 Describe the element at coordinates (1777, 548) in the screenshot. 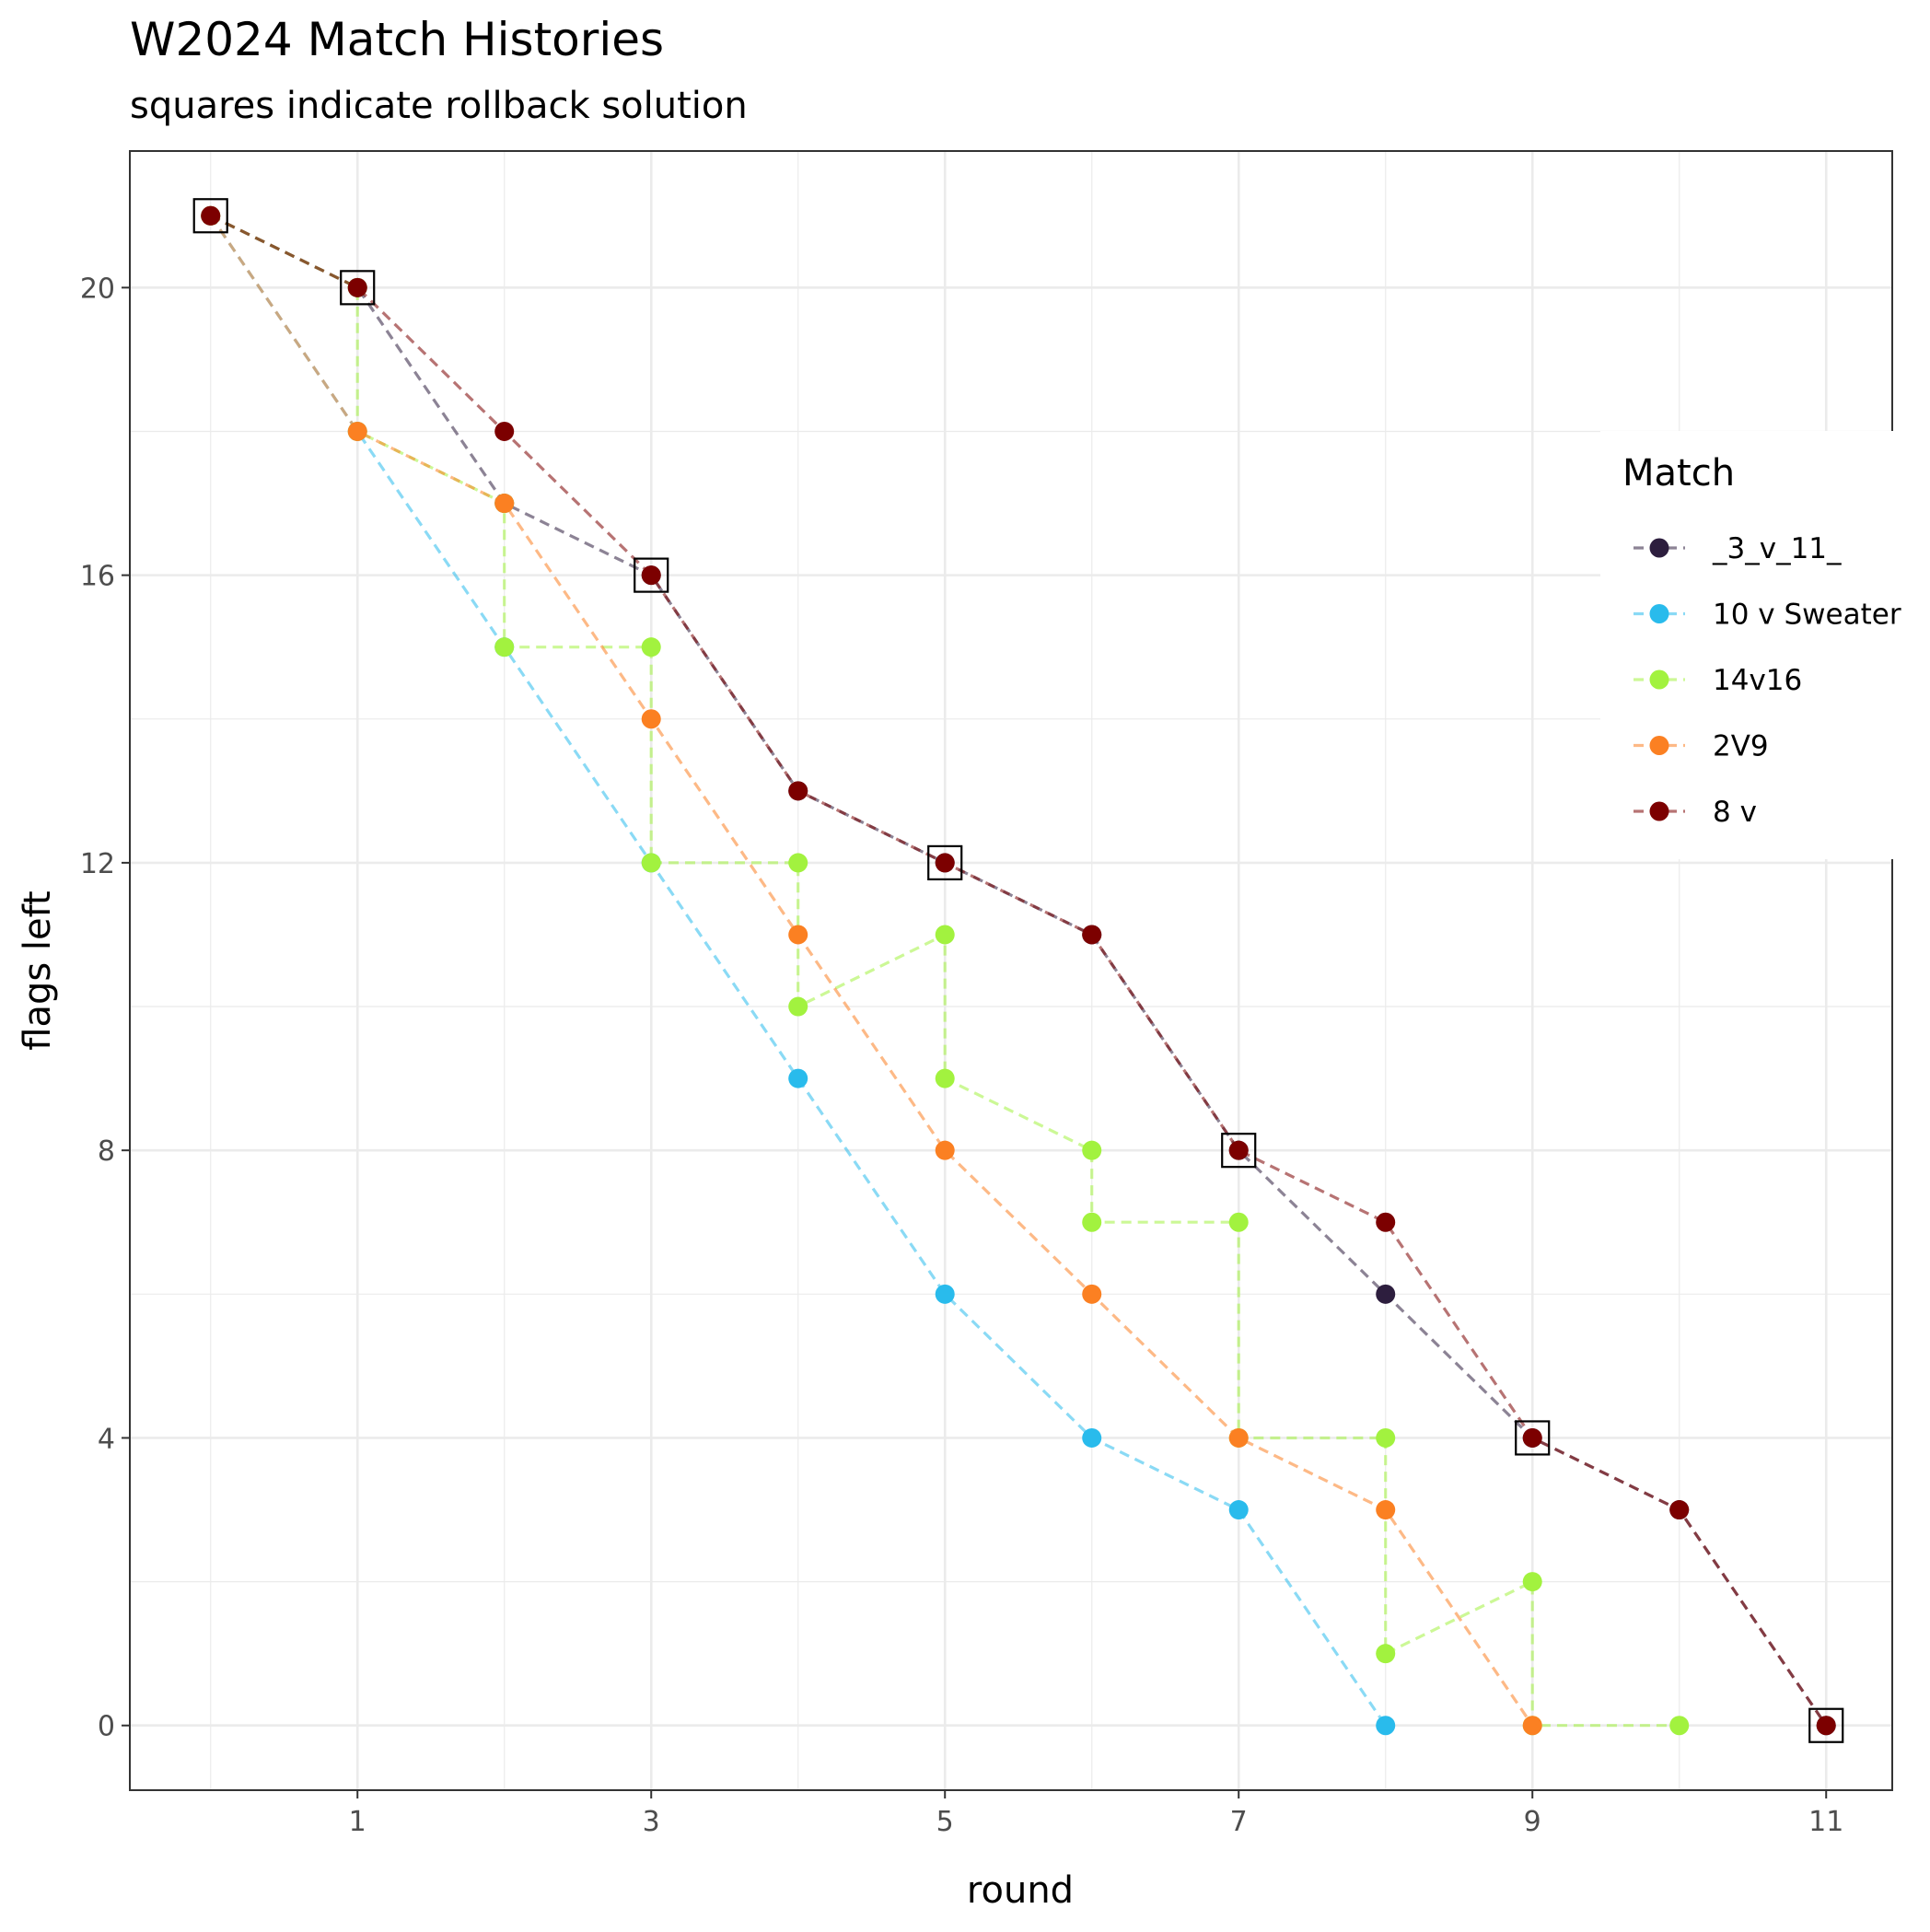

I see `legend-label: _3_v_11_` at that location.